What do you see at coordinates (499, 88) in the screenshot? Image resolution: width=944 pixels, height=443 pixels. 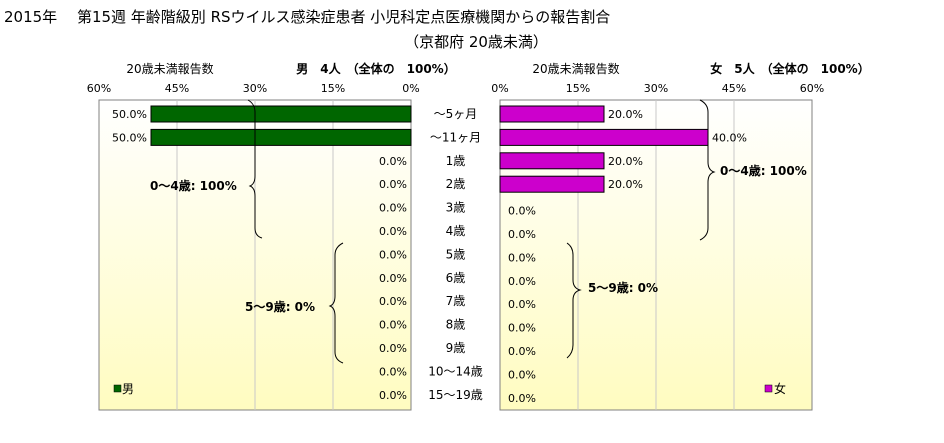 I see `female-x-tick-label: 0%` at bounding box center [499, 88].